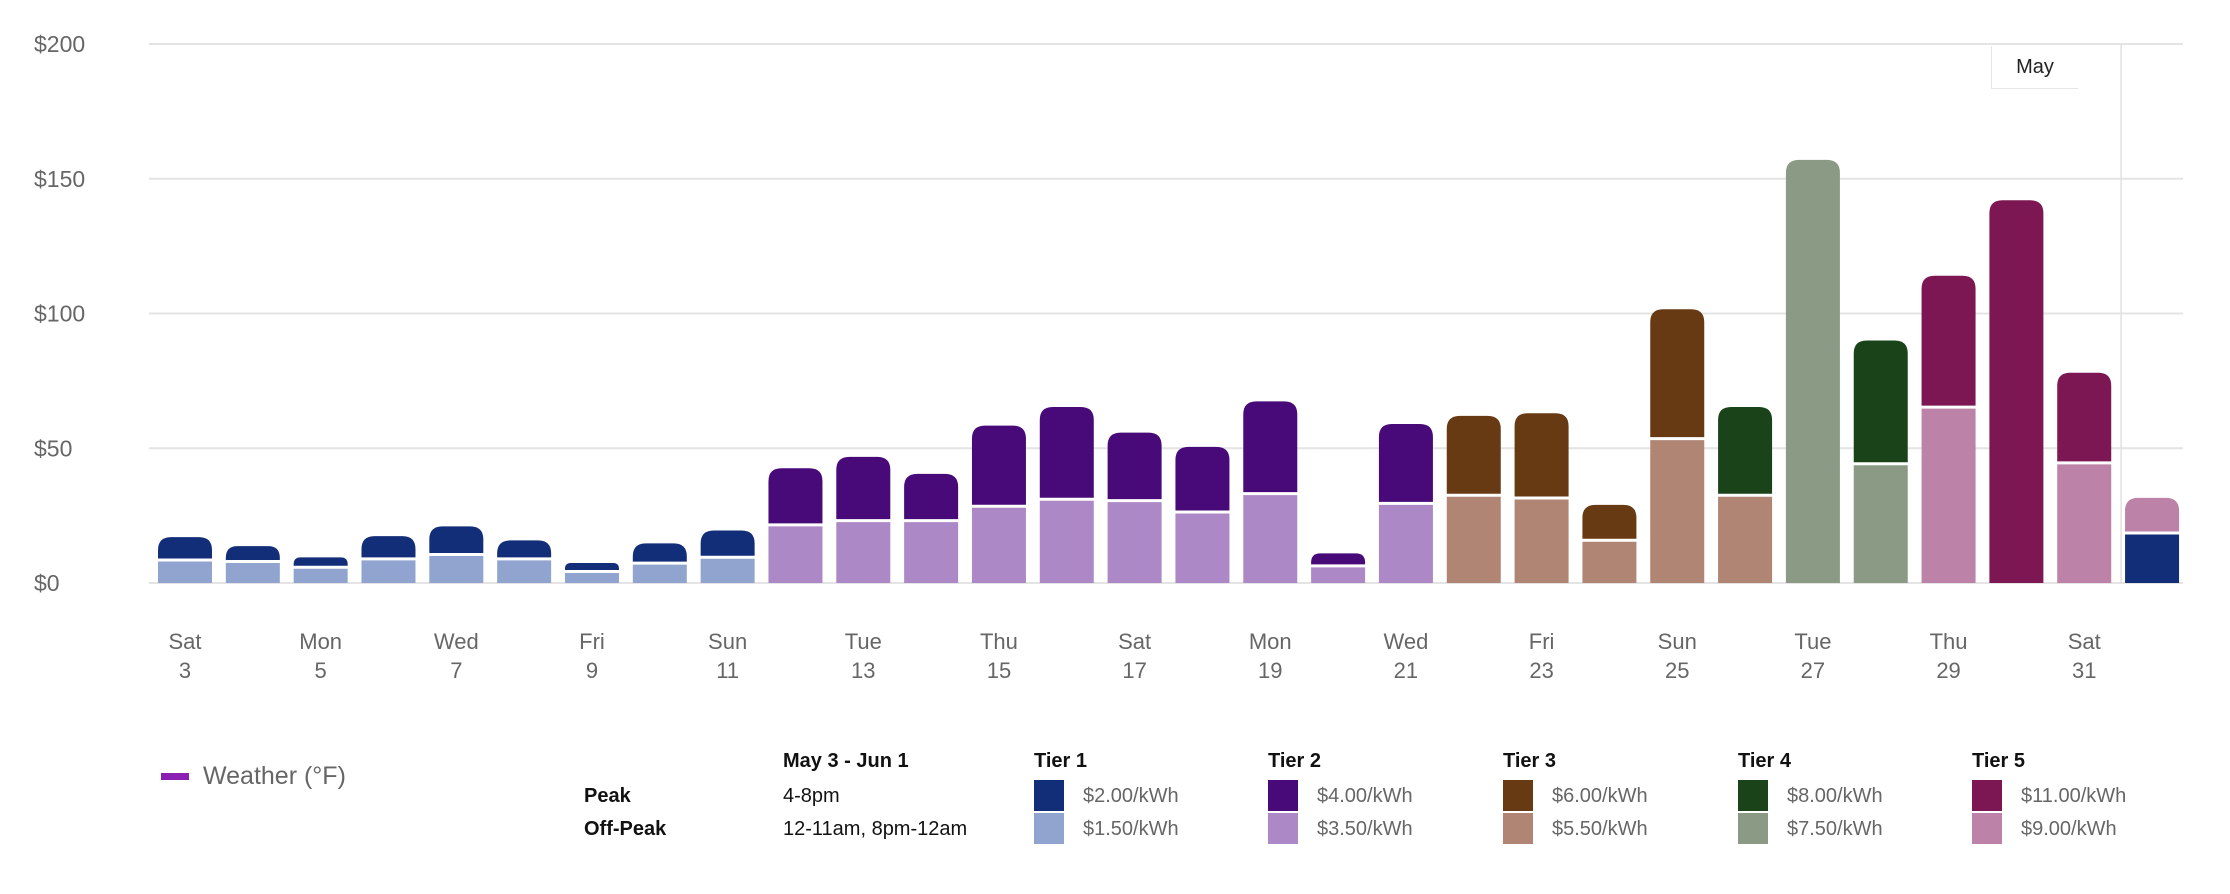  I want to click on tier-4-offpeak-swatch, so click(1753, 828).